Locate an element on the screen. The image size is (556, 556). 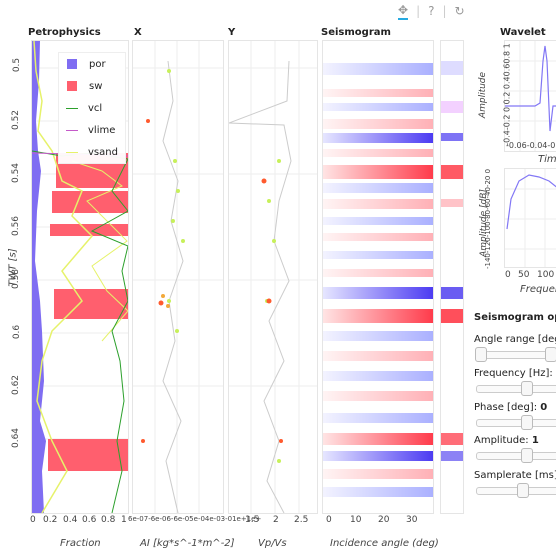
frequency-label: Frequency [Hz]: is located at coordinates (513, 373).